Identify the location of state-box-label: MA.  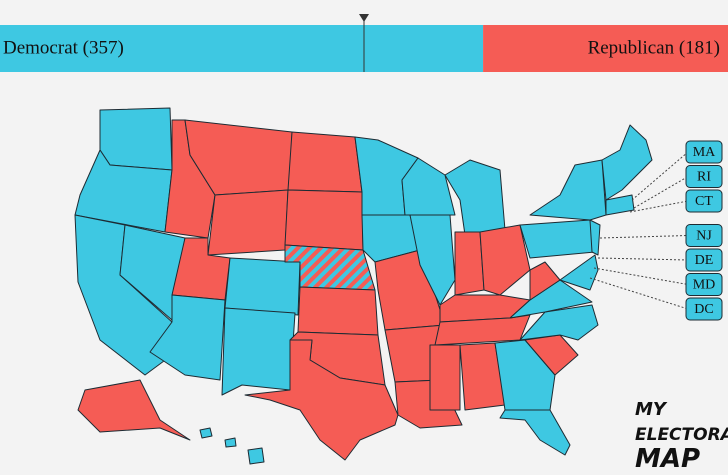
(704, 152).